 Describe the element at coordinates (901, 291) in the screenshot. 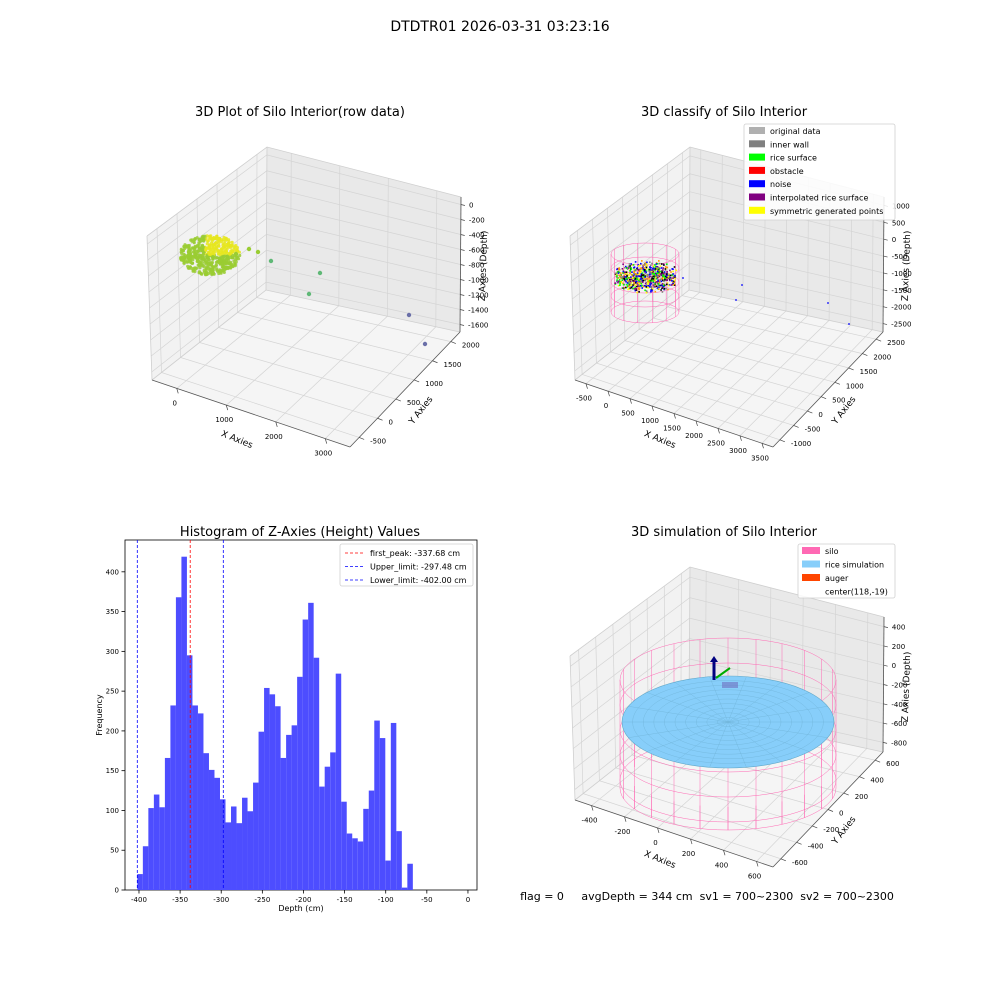

I see `z-tick-label: -1500` at that location.